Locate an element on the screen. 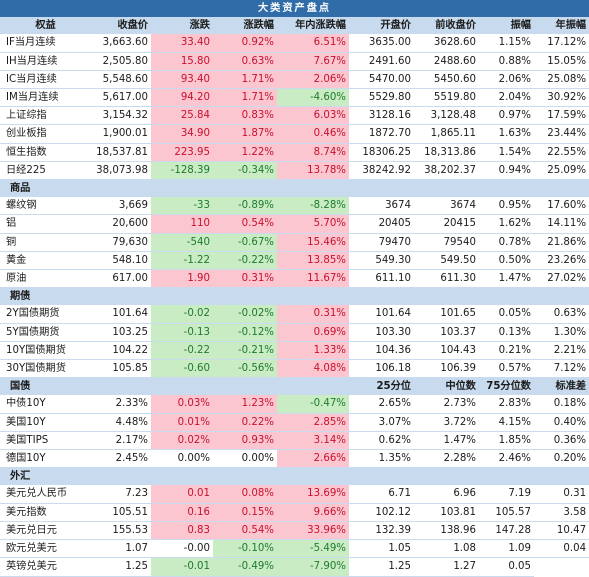 This screenshot has width=589, height=577. ytd-change-cell: 5.70% is located at coordinates (313, 224).